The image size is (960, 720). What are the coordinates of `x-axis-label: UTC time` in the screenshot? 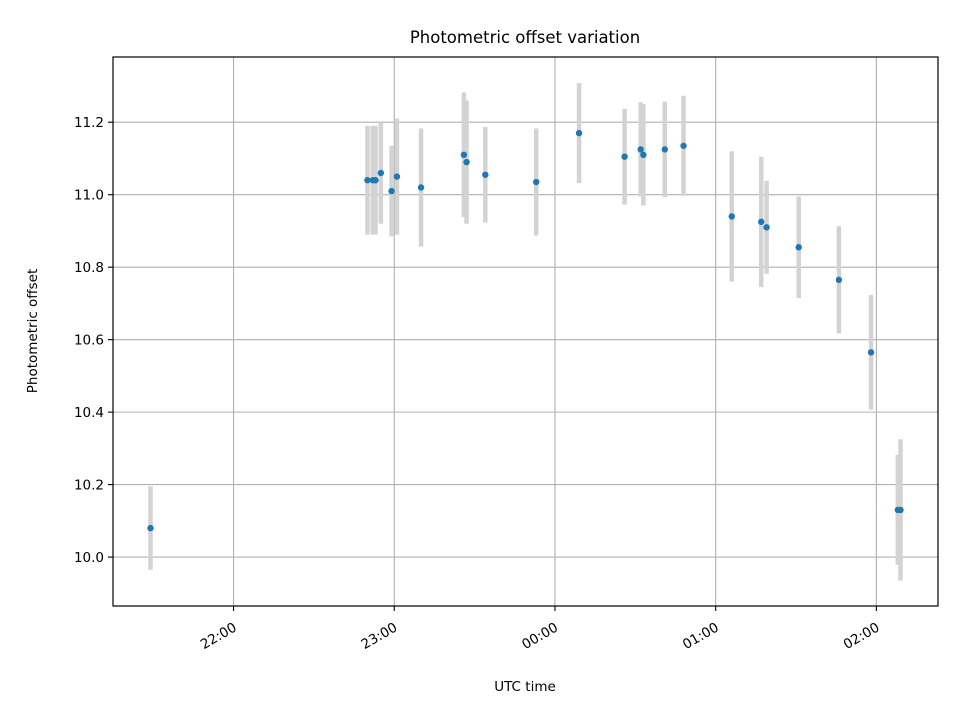 It's located at (525, 687).